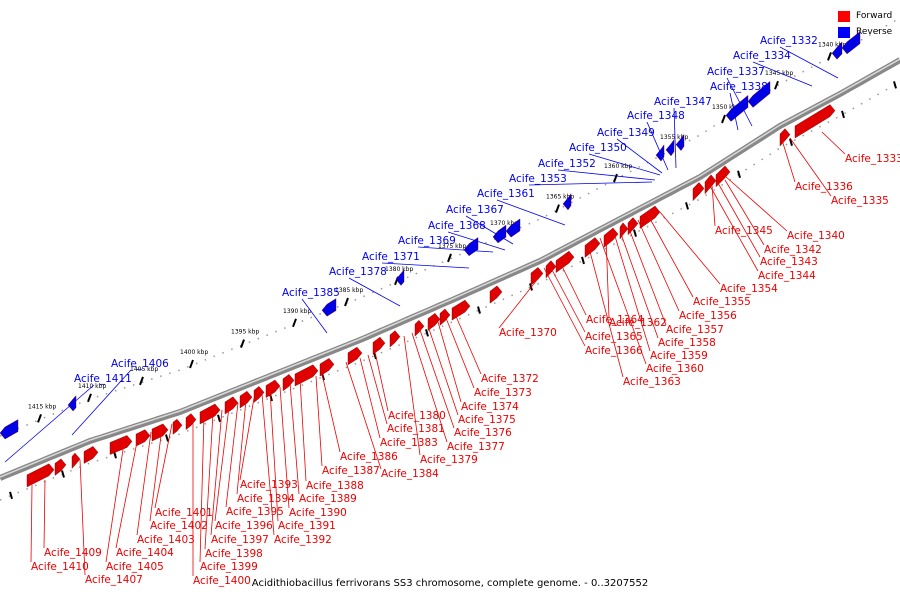 The height and width of the screenshot is (600, 900). Describe the element at coordinates (42, 406) in the screenshot. I see `kbp-label: 1415 kbp` at that location.